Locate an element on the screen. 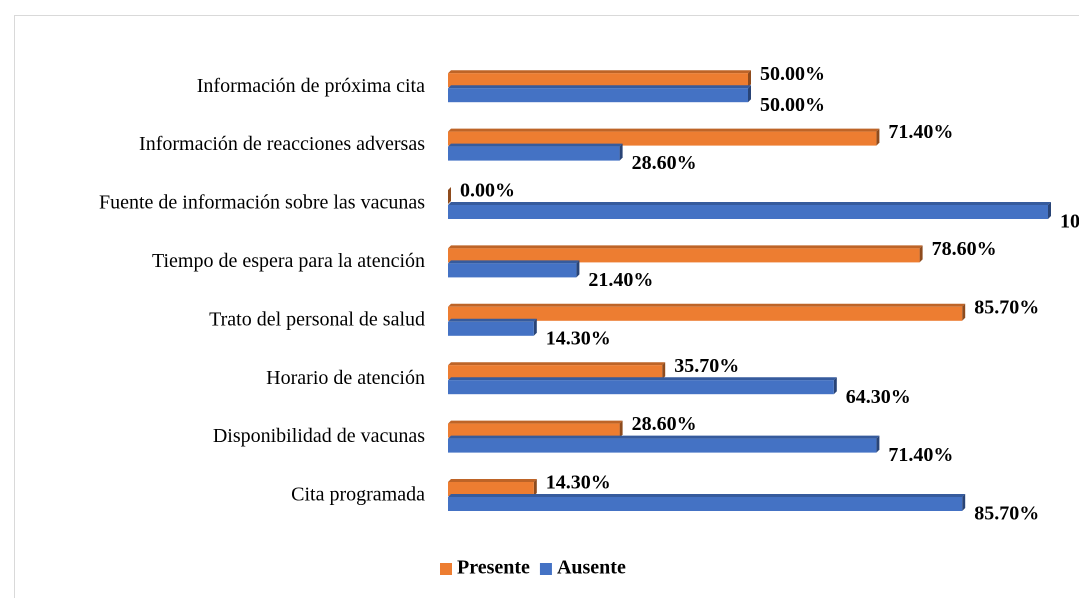 Image resolution: width=1079 pixels, height=598 pixels. category-label: Disponibilidad de vacunas is located at coordinates (319, 436).